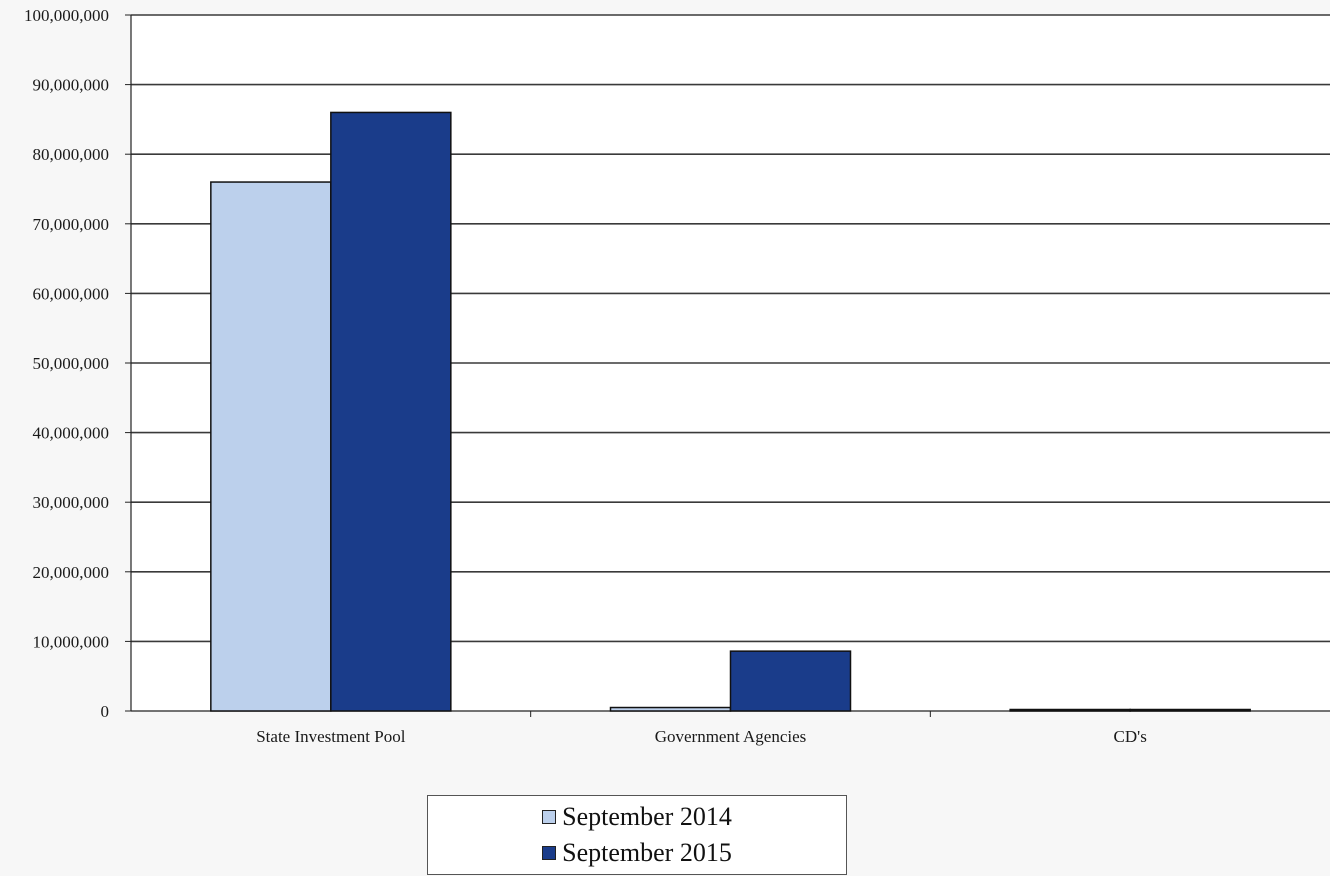  Describe the element at coordinates (330, 736) in the screenshot. I see `x-tick-label-0: State Investment Pool` at that location.